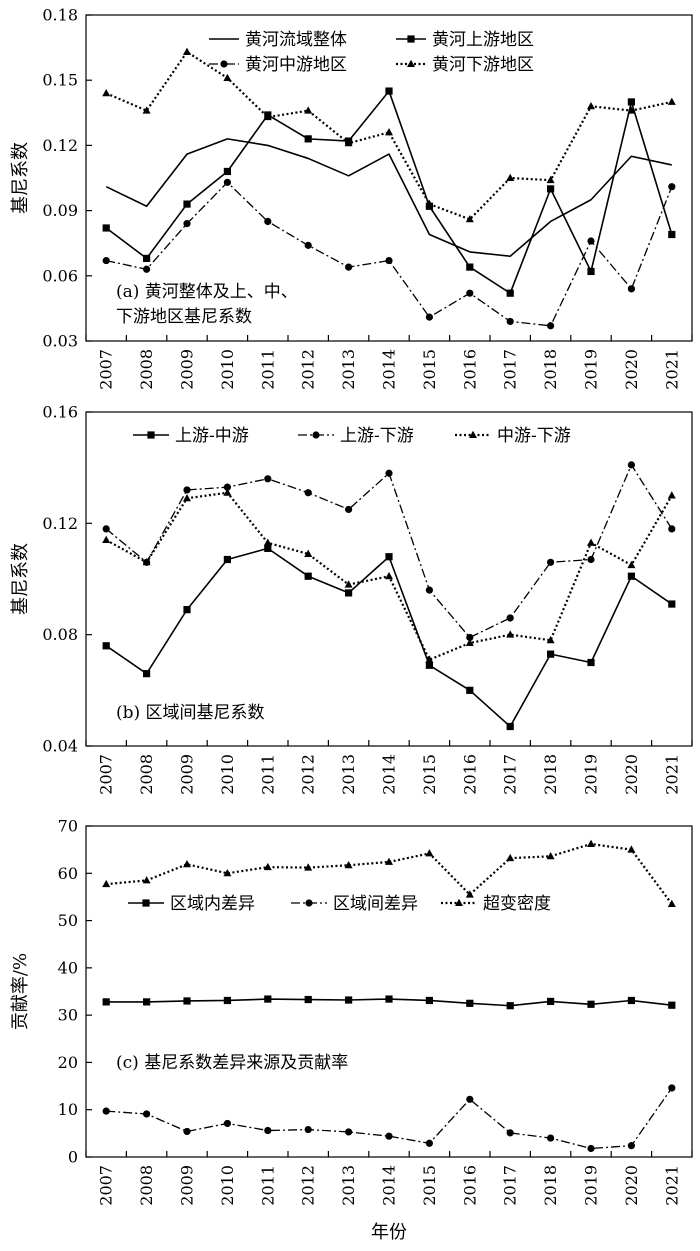 The image size is (700, 1251). I want to click on legend-entry-2: 中游-下游, so click(513, 436).